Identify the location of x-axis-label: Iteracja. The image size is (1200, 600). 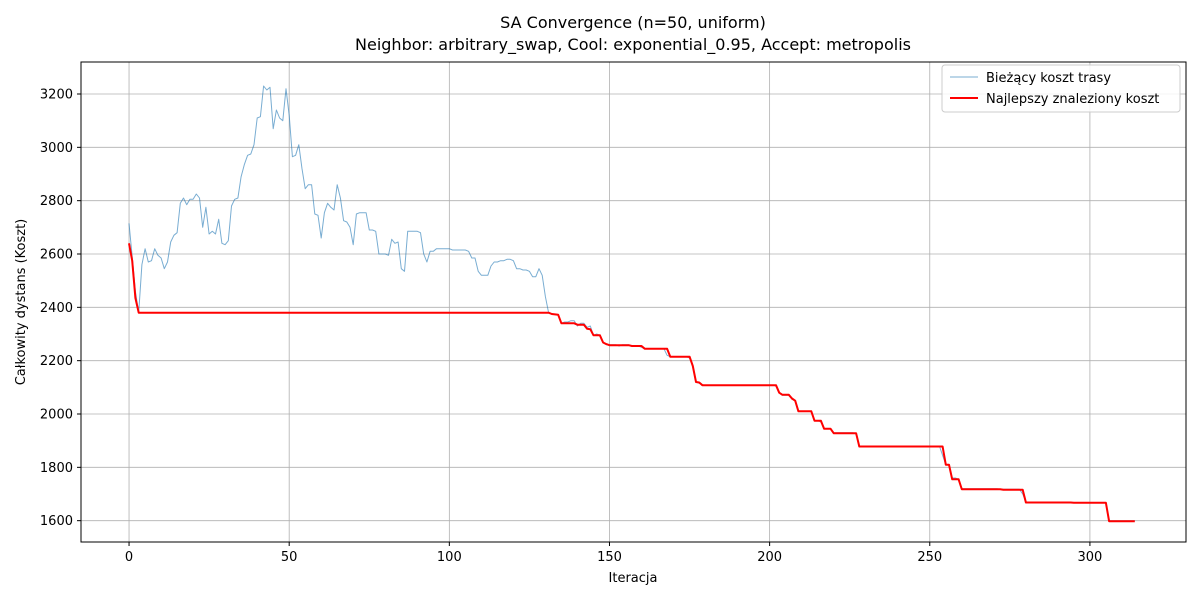
(633, 578).